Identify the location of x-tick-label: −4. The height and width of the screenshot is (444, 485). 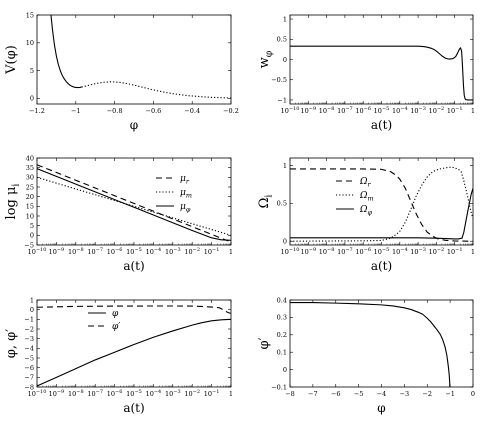
(382, 394).